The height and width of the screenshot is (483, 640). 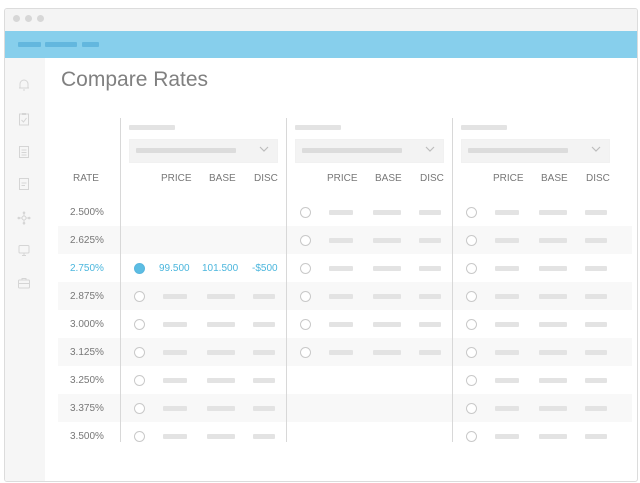 What do you see at coordinates (24, 218) in the screenshot?
I see `network-icon` at bounding box center [24, 218].